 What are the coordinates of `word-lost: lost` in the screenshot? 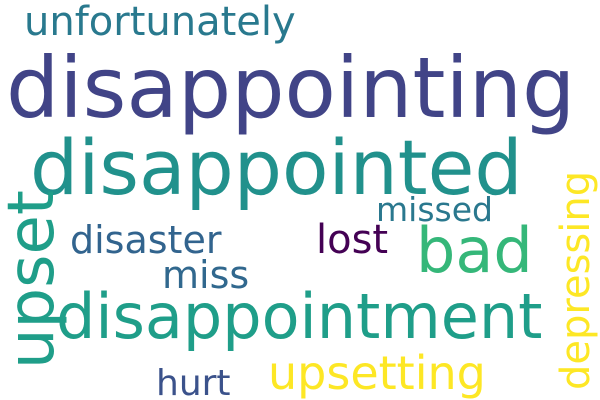 It's located at (352, 240).